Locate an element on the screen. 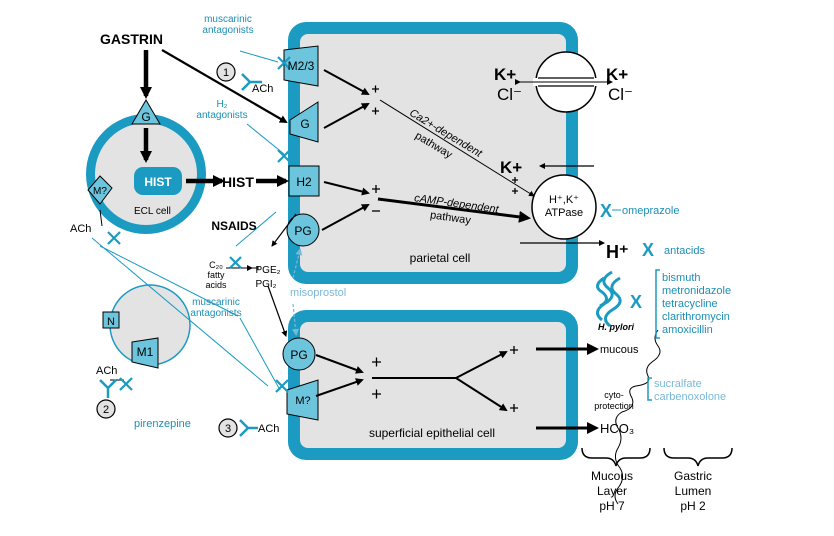 Image resolution: width=834 pixels, height=536 pixels. drug-brackets is located at coordinates (653, 335).